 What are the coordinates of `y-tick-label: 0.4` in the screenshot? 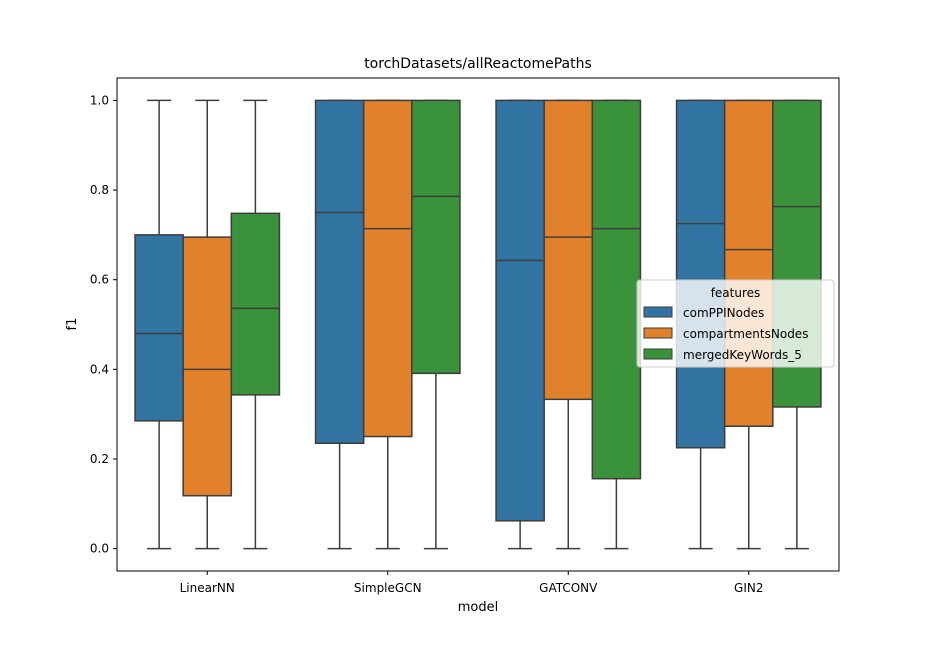 It's located at (99, 369).